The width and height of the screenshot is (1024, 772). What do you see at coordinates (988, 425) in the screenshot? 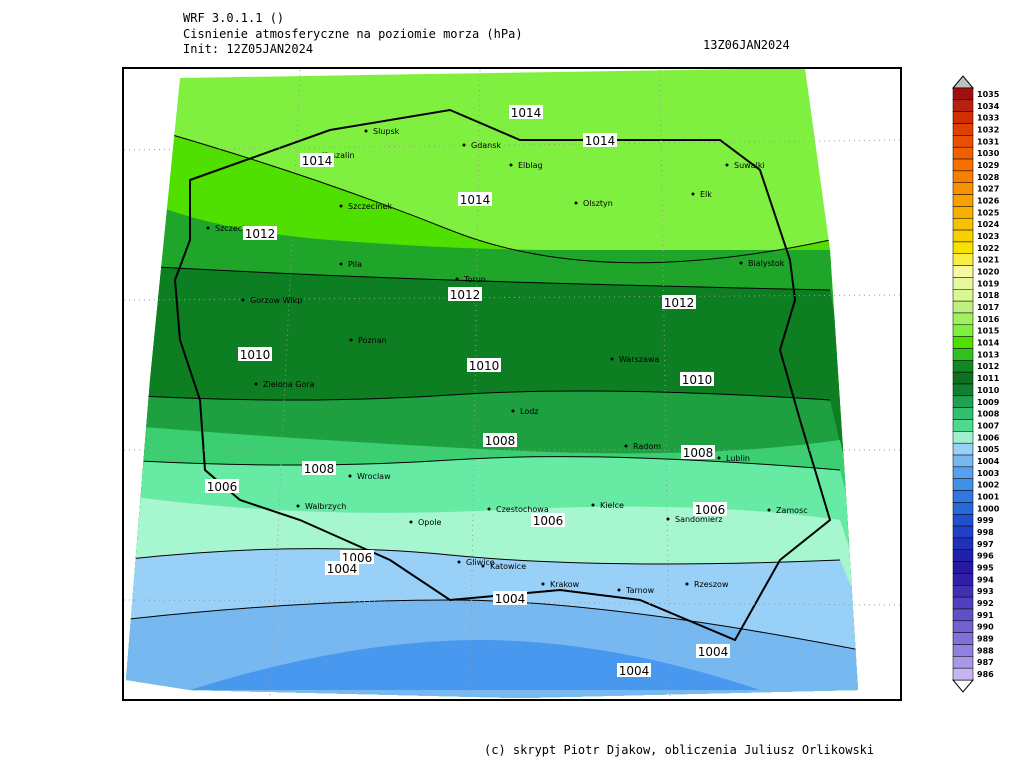
I see `cb-label: 1007` at bounding box center [988, 425].